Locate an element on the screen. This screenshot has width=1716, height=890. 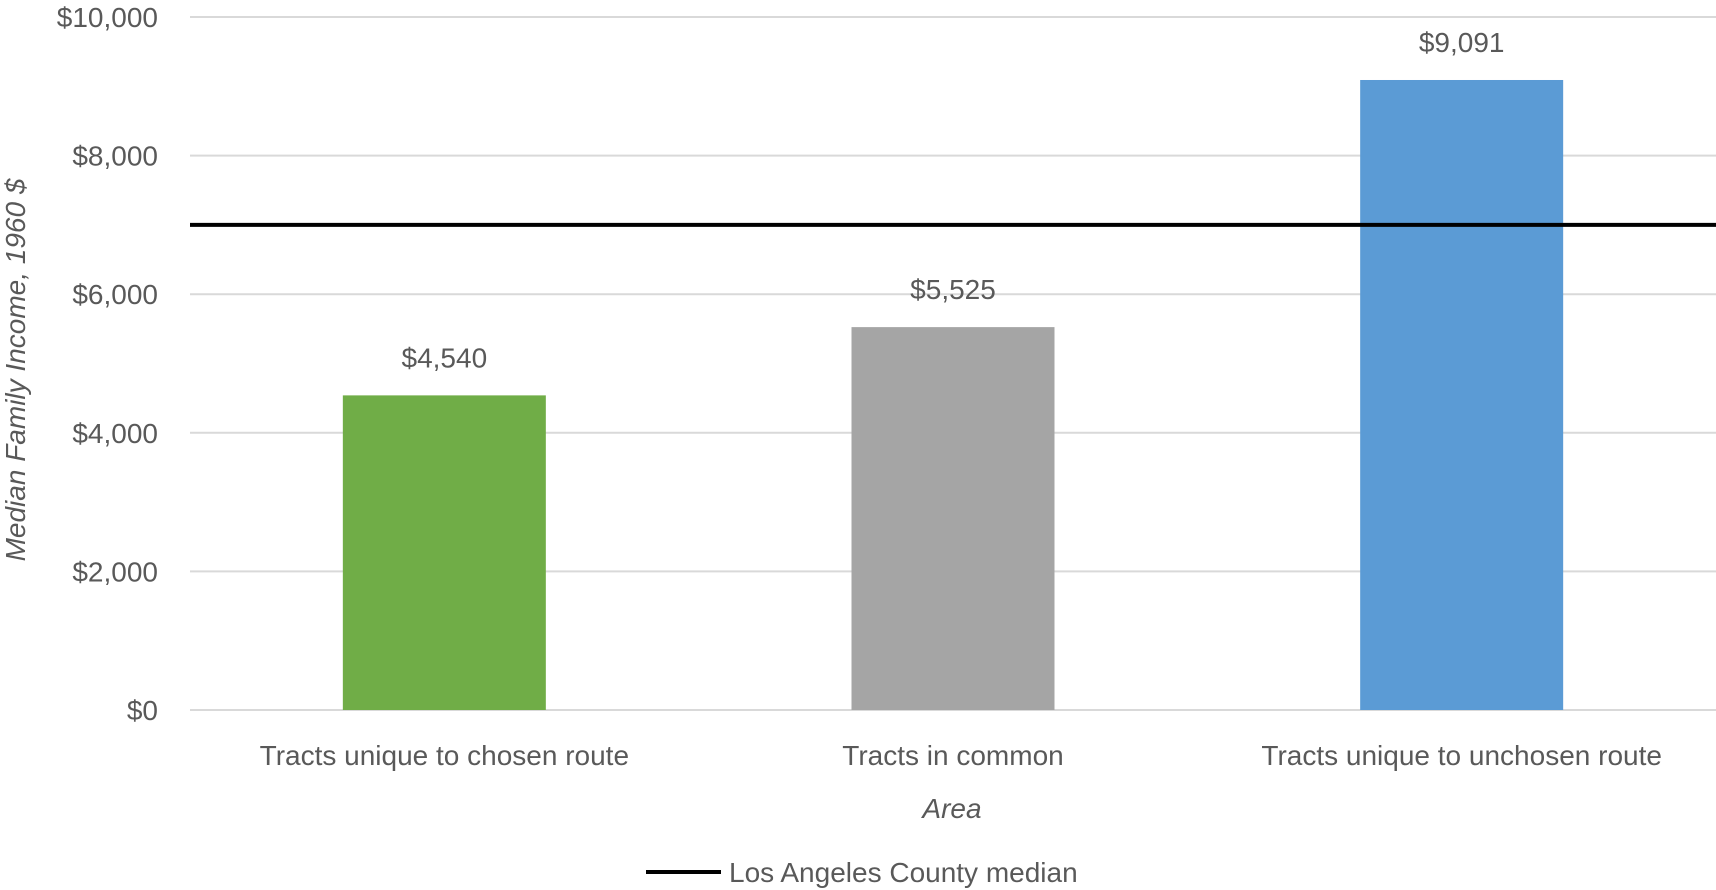
data-label: $9,091 is located at coordinates (1462, 42).